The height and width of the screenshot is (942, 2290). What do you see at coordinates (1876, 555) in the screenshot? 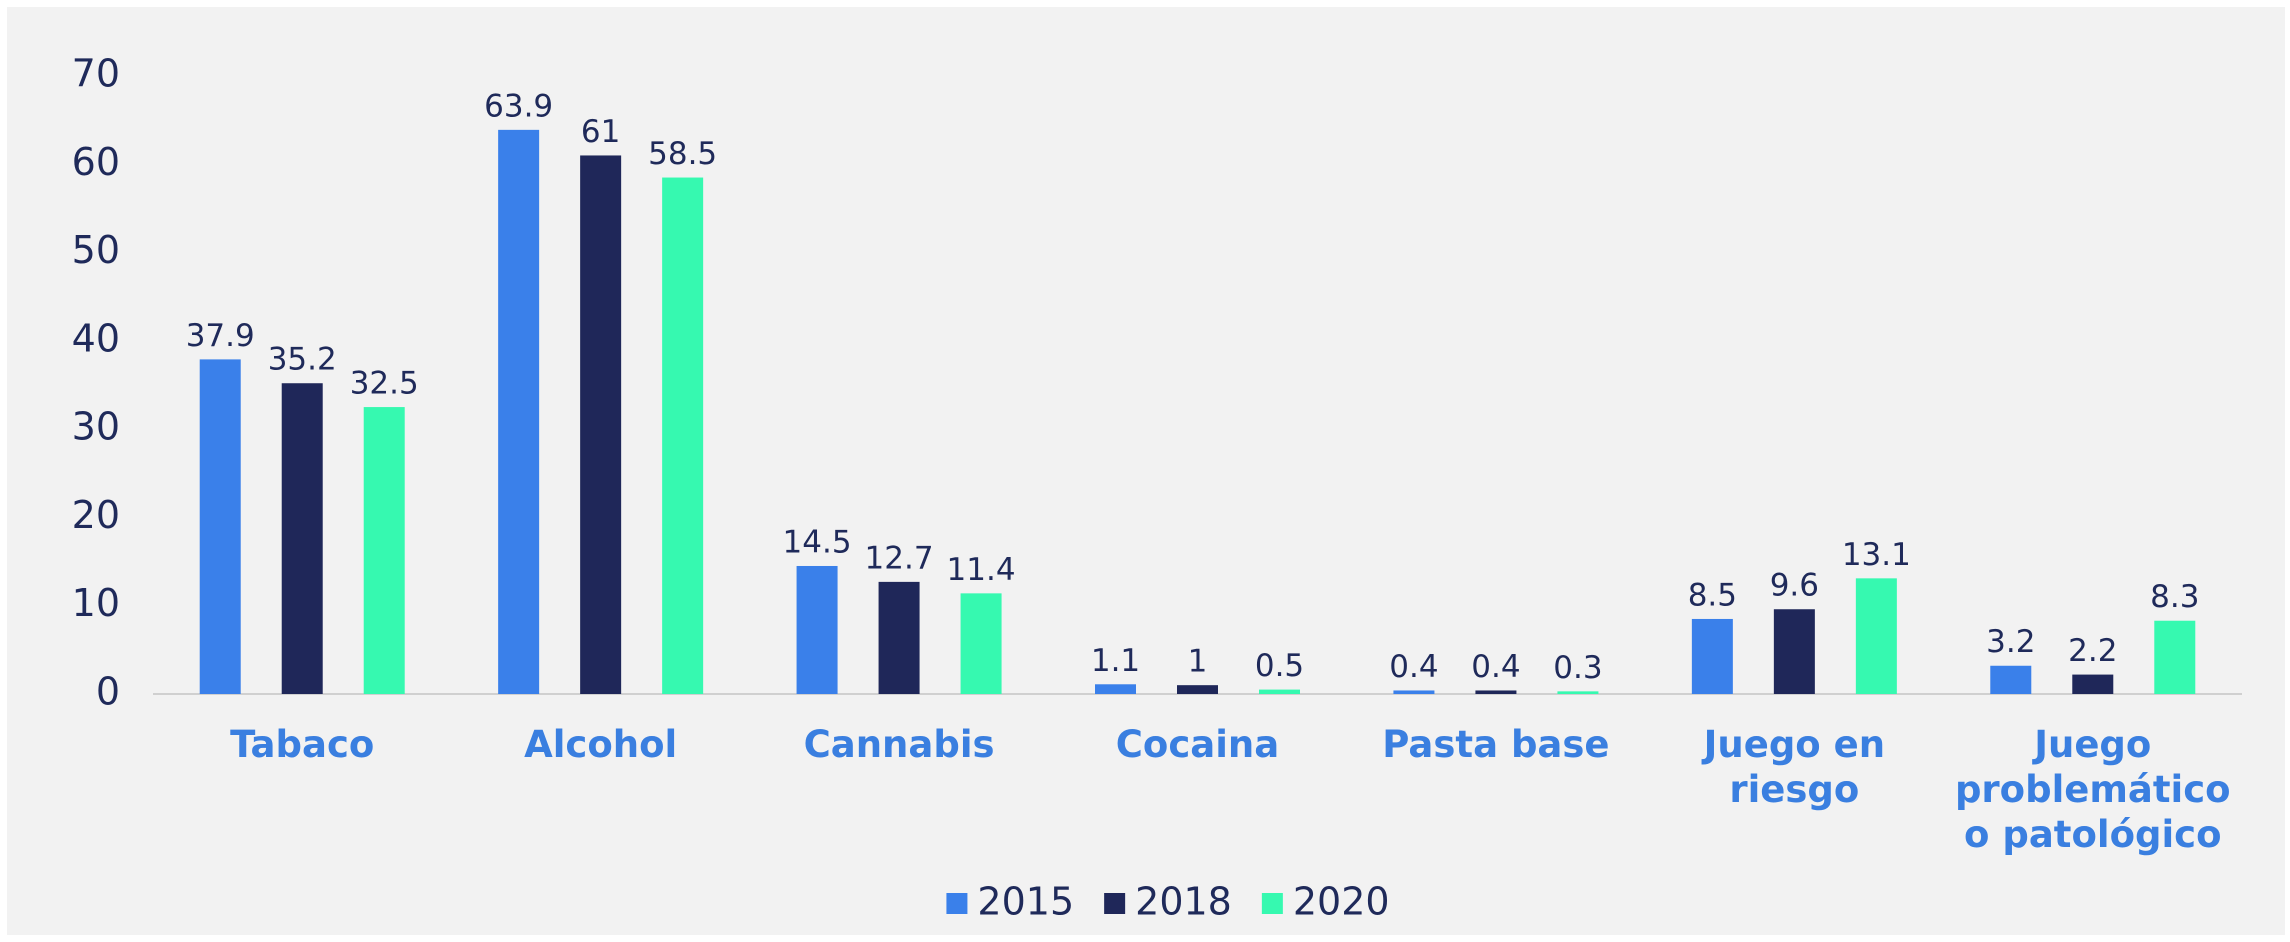
I see `data-label: 13.1` at bounding box center [1876, 555].